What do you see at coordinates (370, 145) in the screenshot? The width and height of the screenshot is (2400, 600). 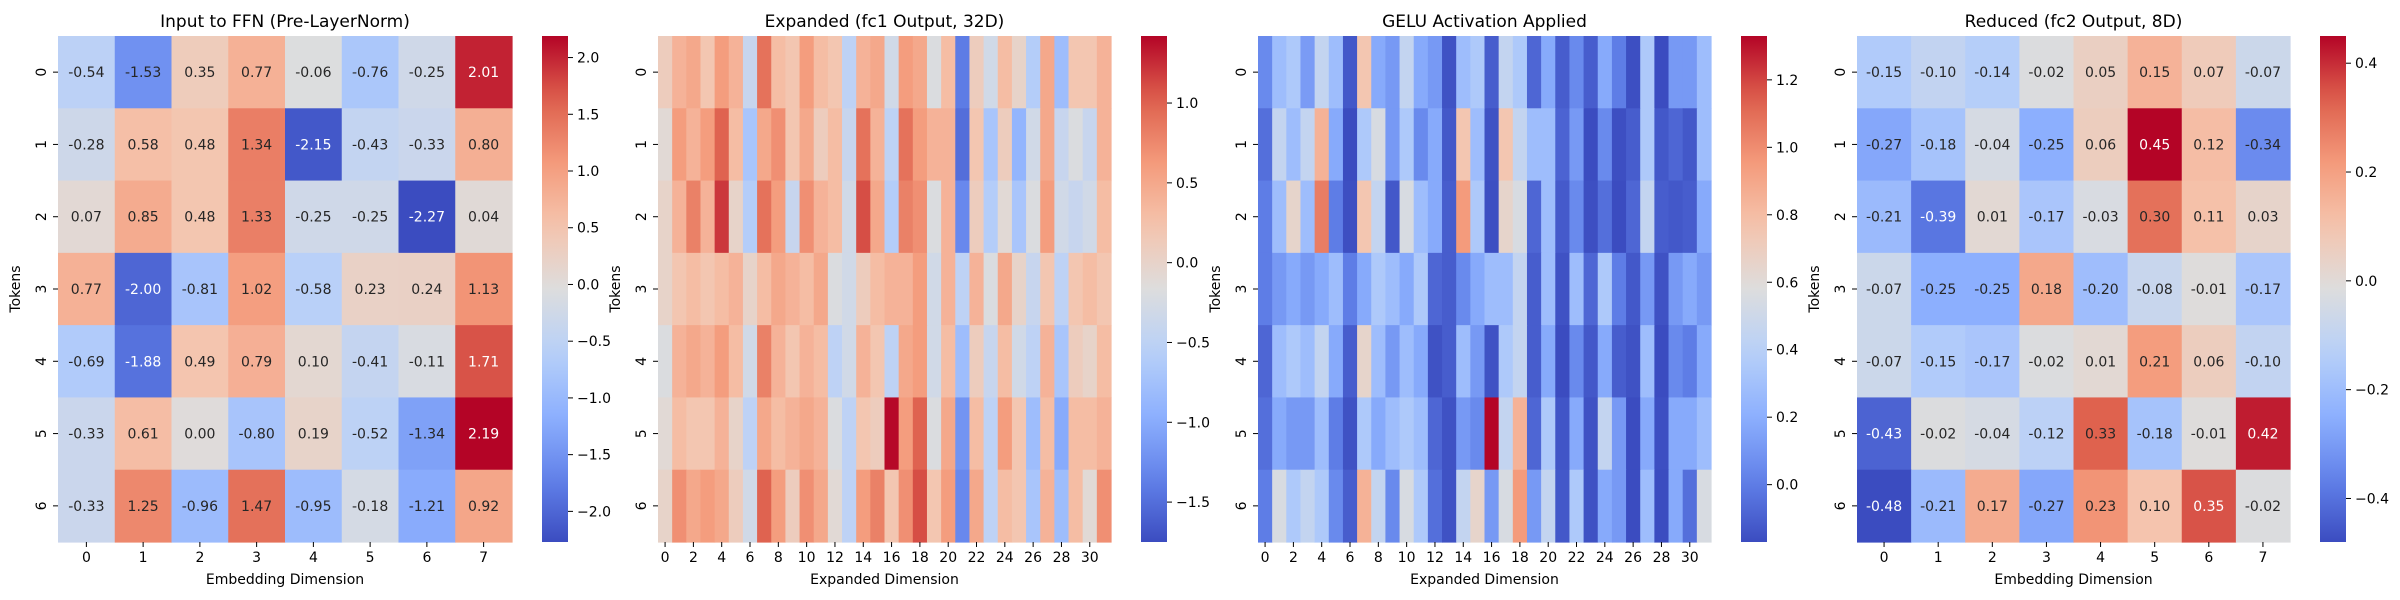 I see `cell-label: -0.43` at bounding box center [370, 145].